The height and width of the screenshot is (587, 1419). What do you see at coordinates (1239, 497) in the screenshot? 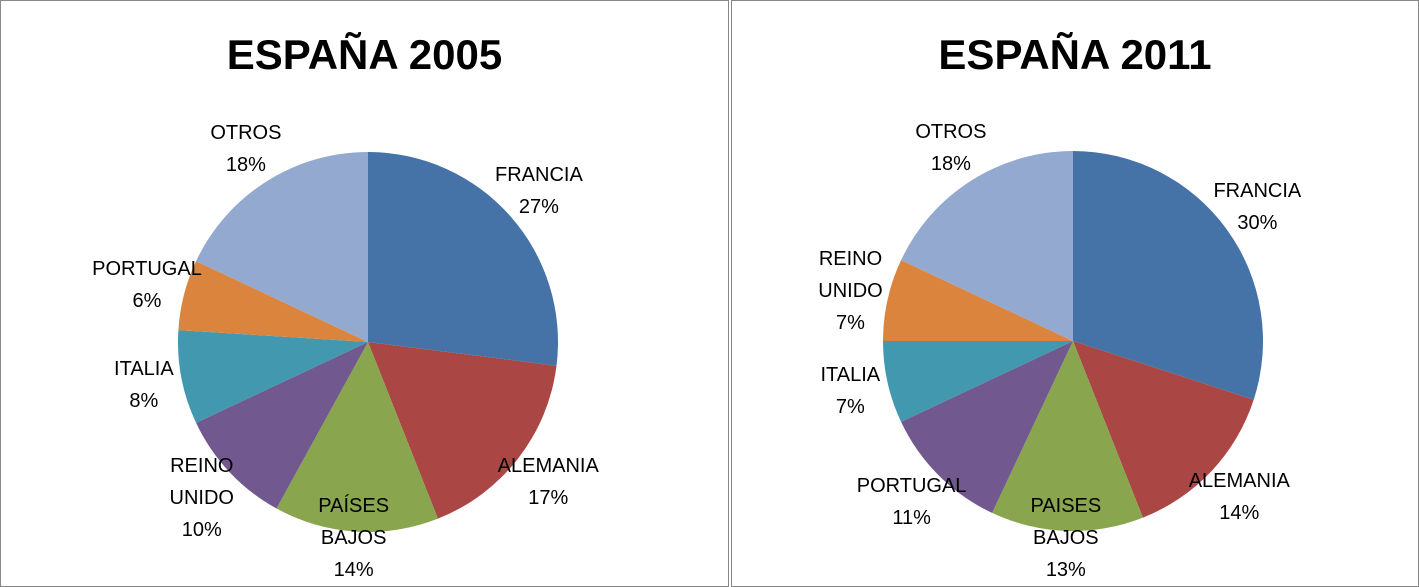
I see `data-label: ALEMANIA 14%` at bounding box center [1239, 497].